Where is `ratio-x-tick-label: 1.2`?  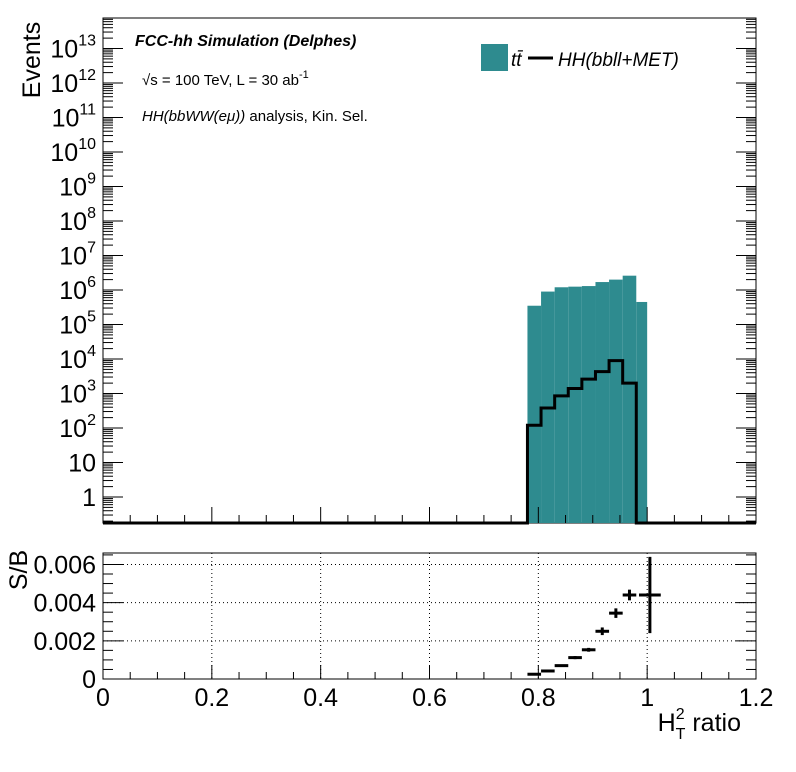 ratio-x-tick-label: 1.2 is located at coordinates (756, 698).